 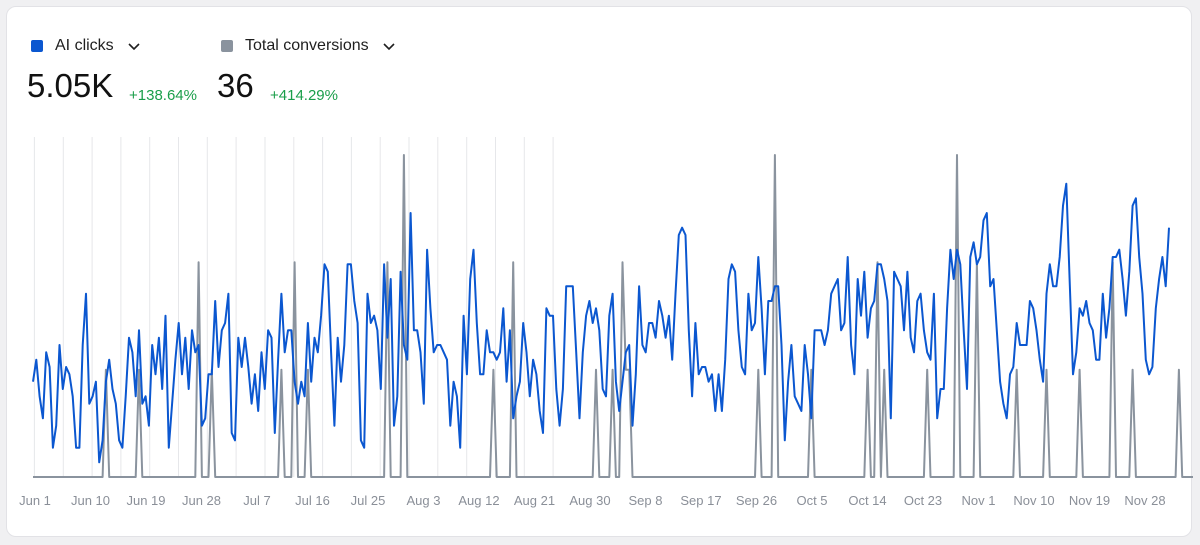 I want to click on ai-clicks-total: 5.05K, so click(x=70, y=85).